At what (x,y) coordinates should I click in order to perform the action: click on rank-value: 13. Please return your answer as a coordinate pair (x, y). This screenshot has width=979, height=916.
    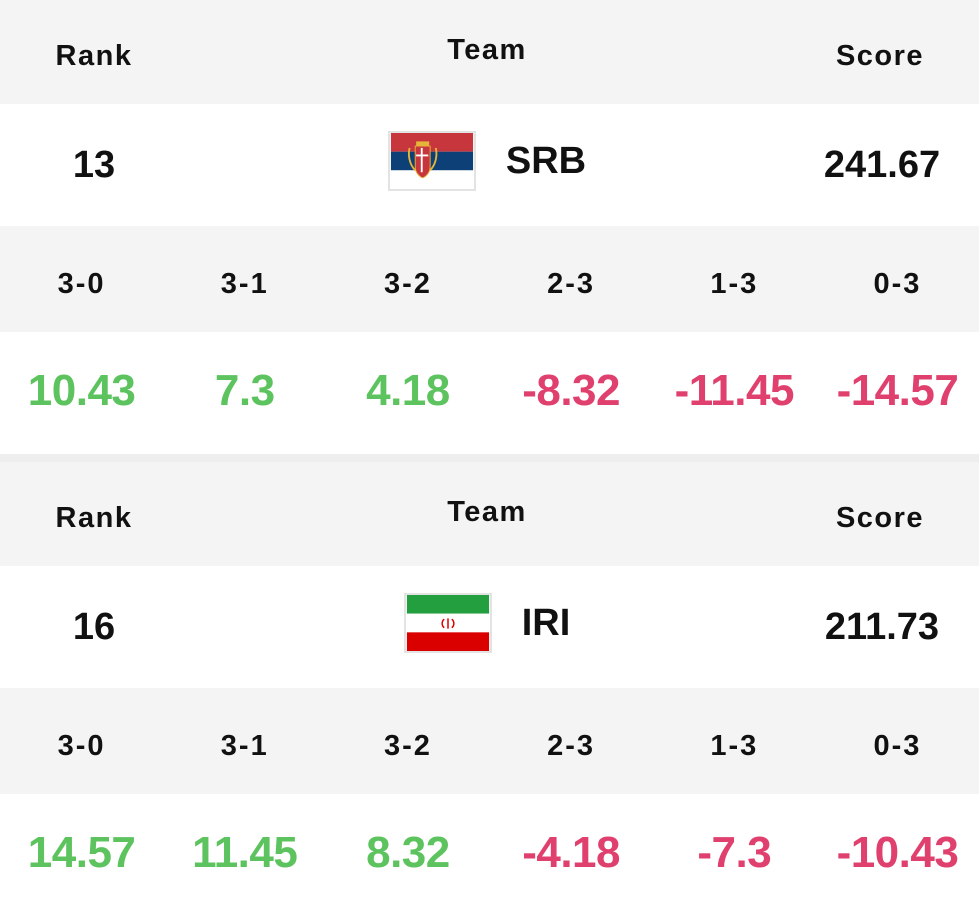
    Looking at the image, I should click on (94, 165).